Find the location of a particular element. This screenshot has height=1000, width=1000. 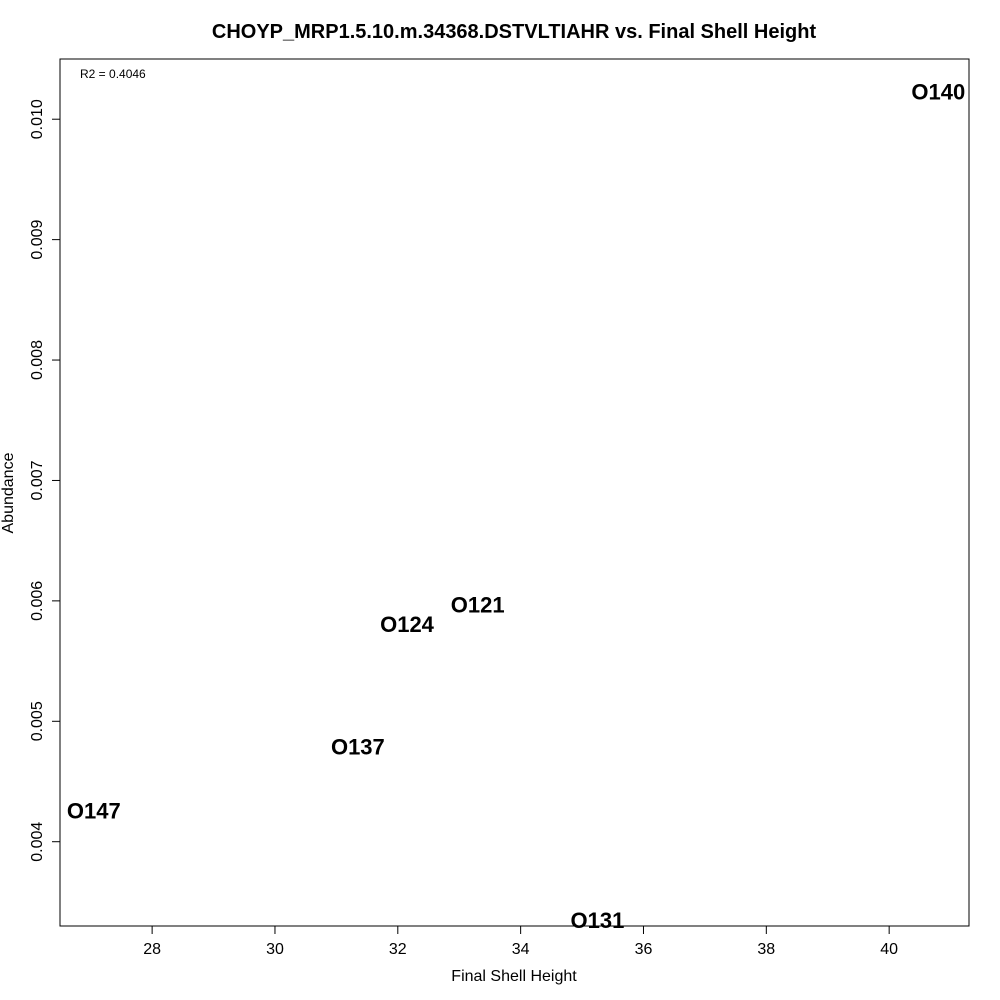

y-axis-label: Abundance is located at coordinates (8, 492).